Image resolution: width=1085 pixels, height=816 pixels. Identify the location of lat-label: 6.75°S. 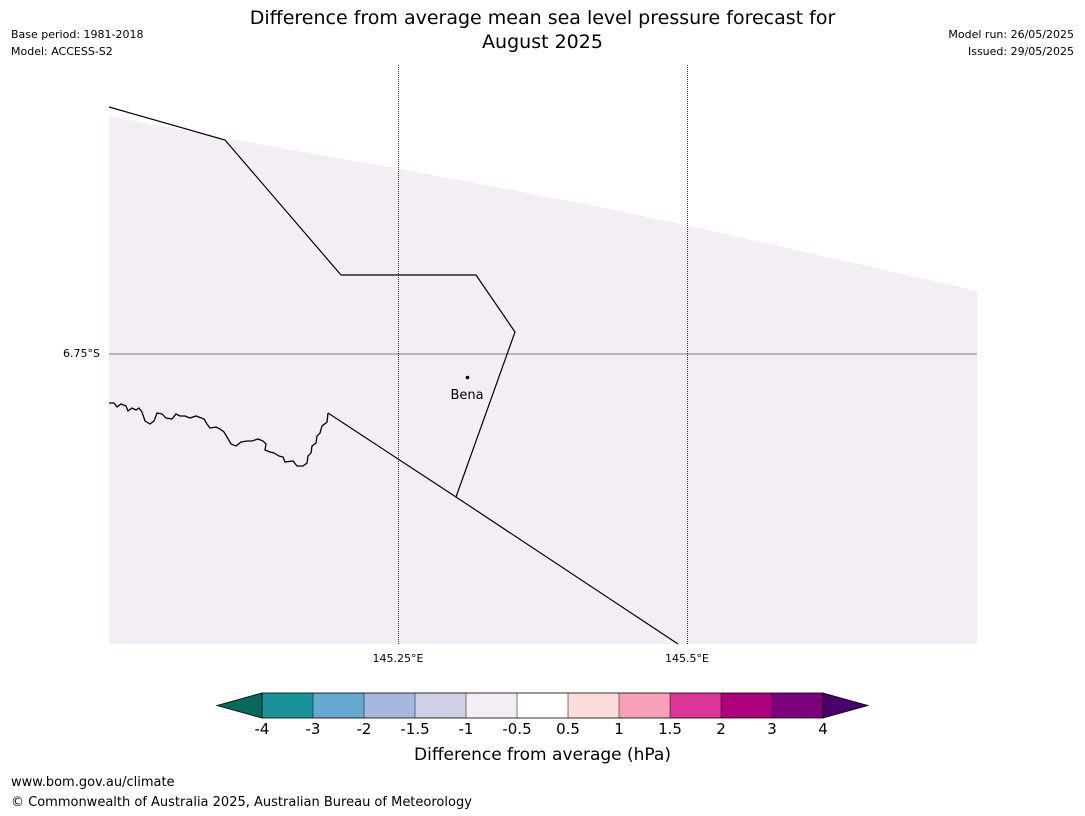
(81, 353).